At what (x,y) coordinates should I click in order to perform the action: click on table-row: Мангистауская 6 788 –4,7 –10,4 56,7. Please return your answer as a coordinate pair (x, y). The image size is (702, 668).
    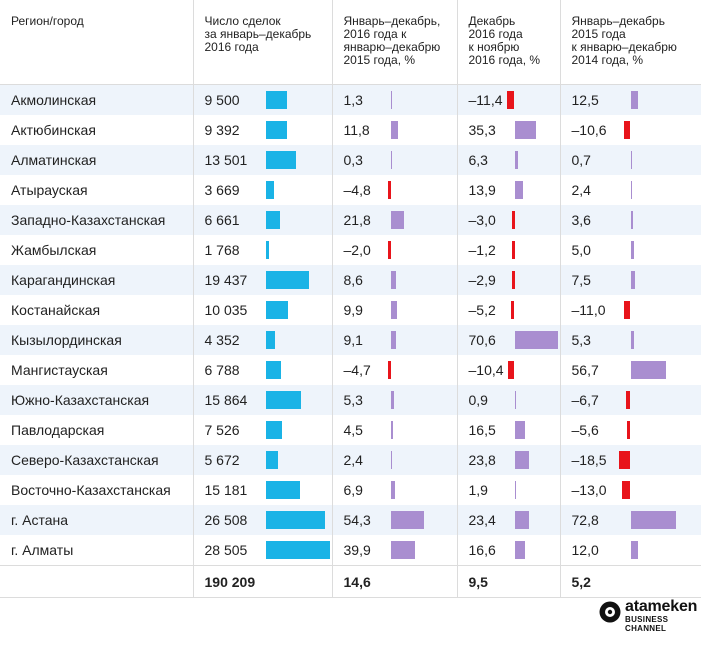
    Looking at the image, I should click on (350, 370).